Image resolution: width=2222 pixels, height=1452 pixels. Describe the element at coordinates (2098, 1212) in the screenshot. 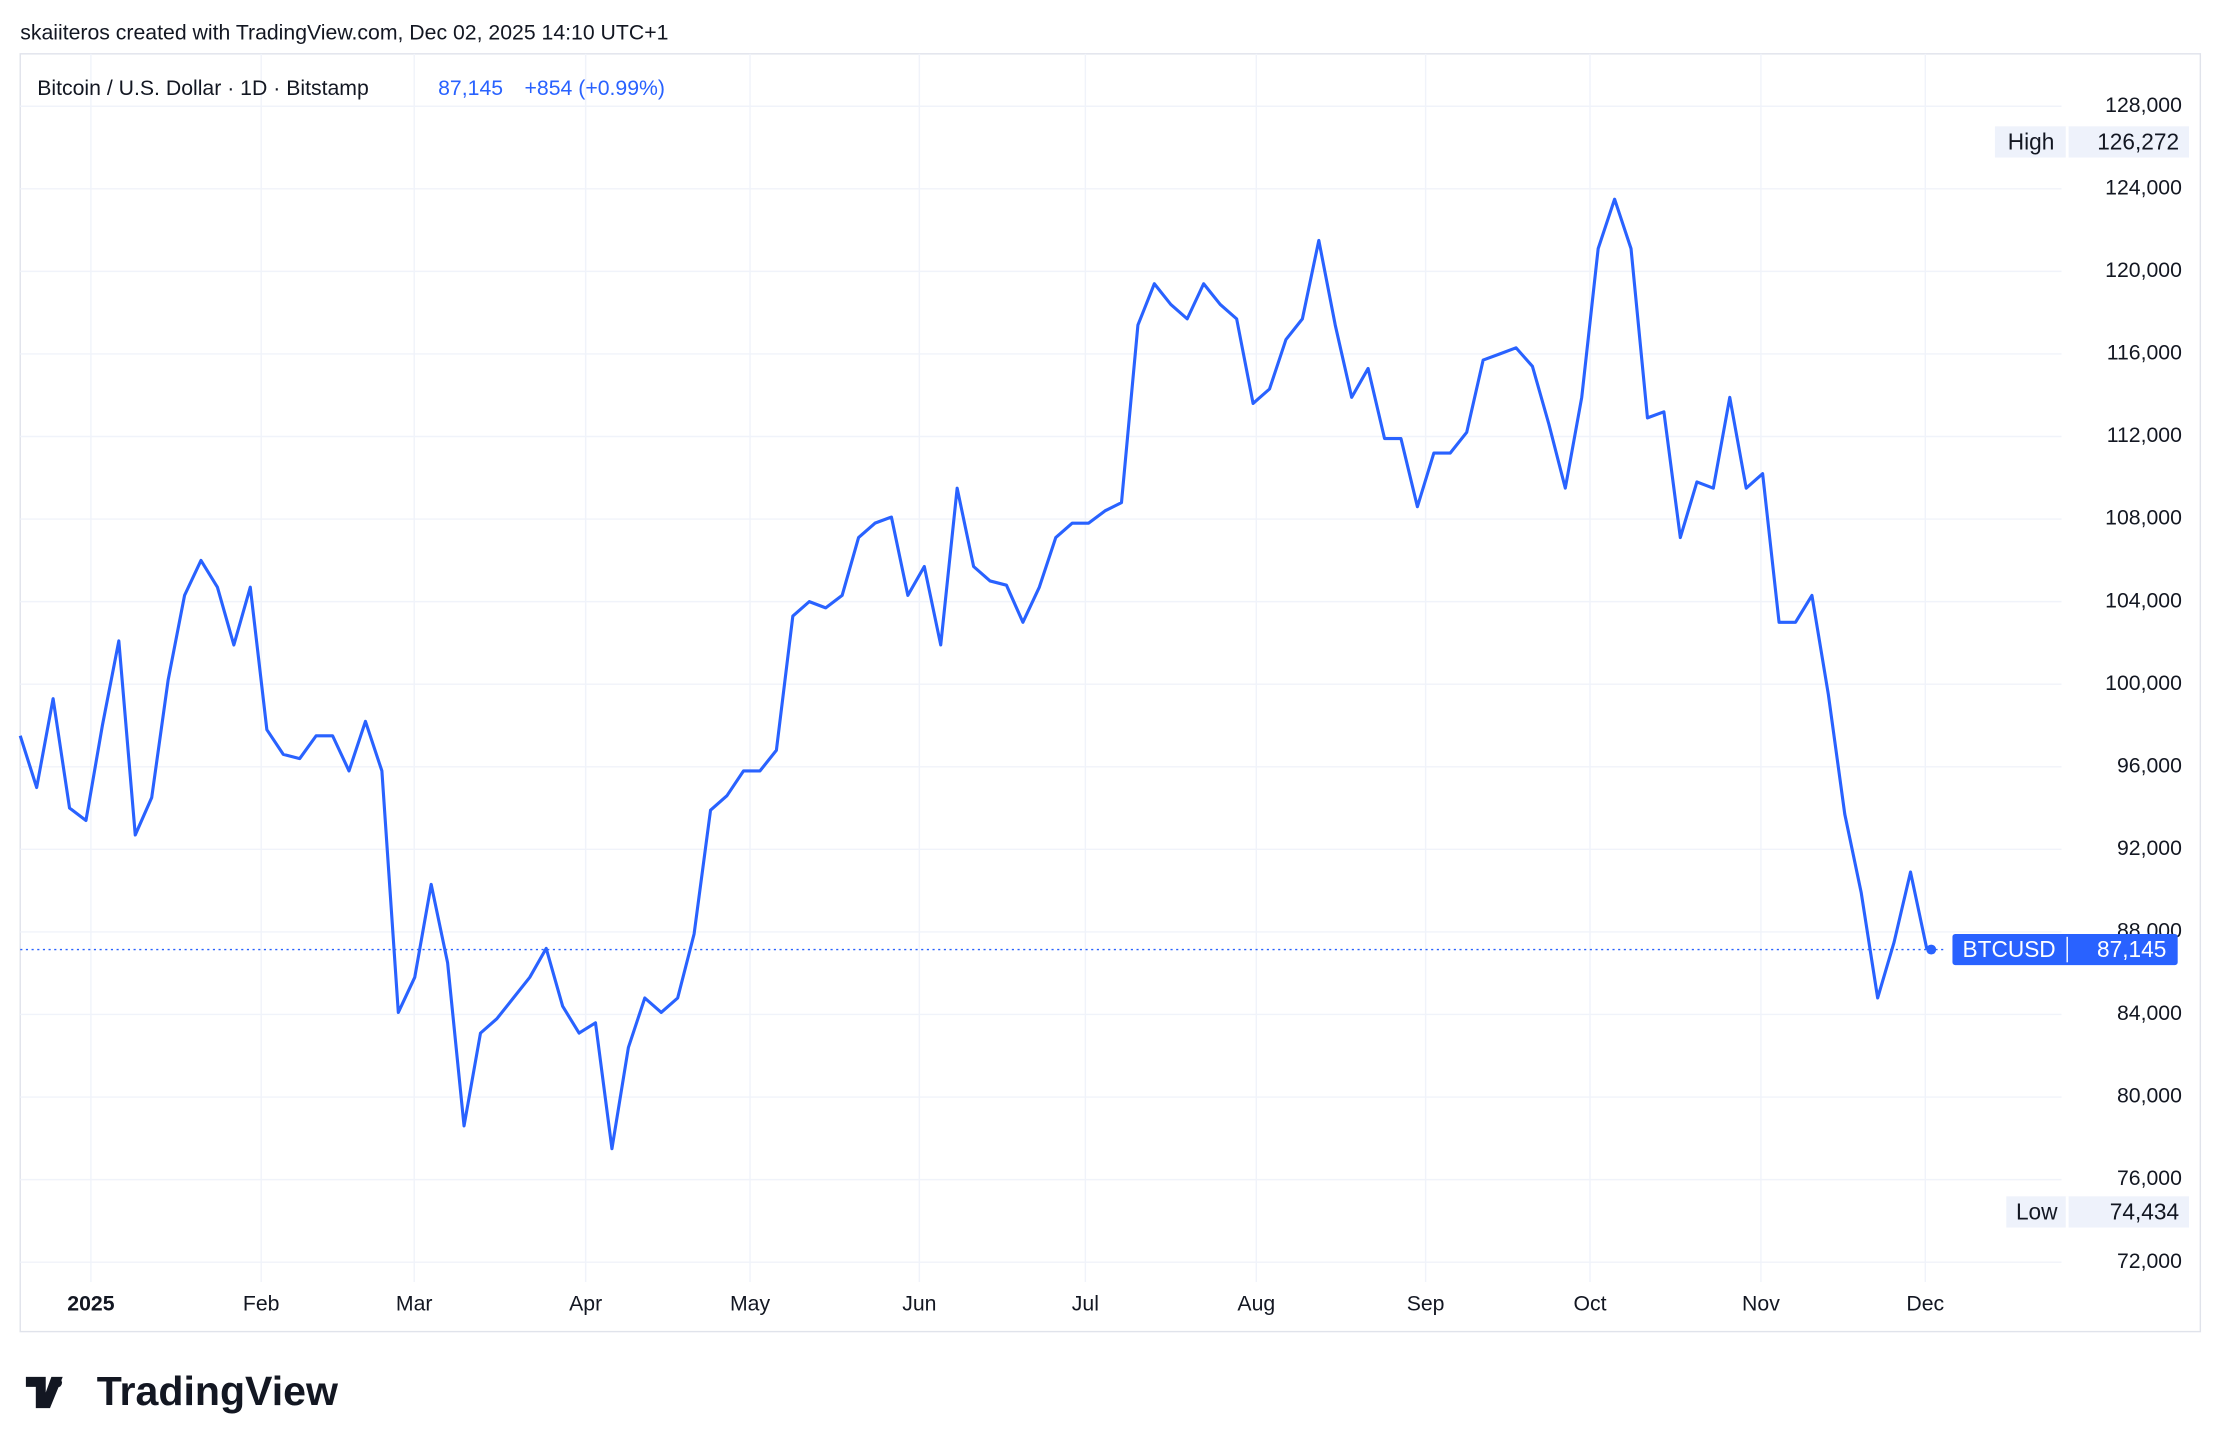

I see `low-tag` at that location.